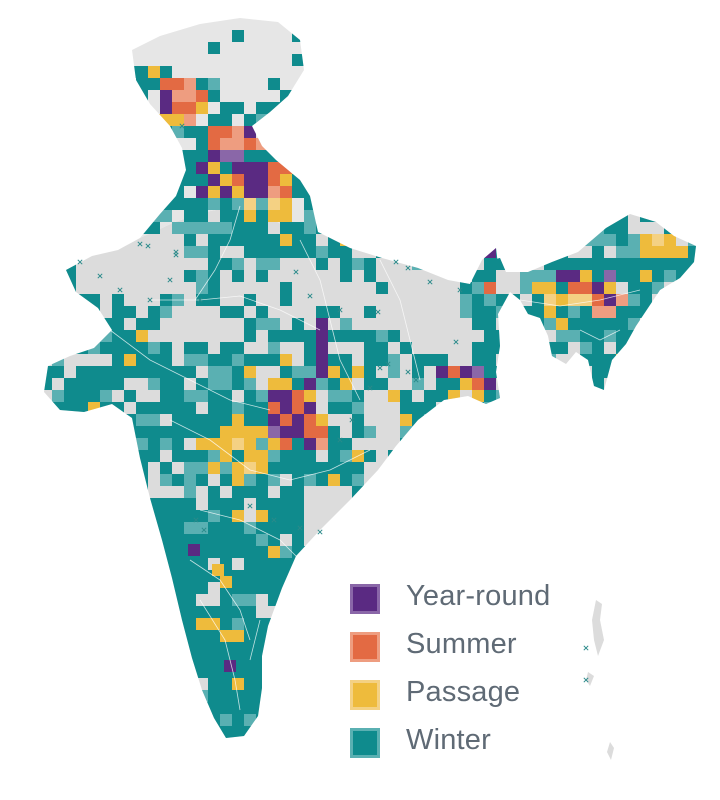  What do you see at coordinates (365, 599) in the screenshot?
I see `legend-swatch-year-round` at bounding box center [365, 599].